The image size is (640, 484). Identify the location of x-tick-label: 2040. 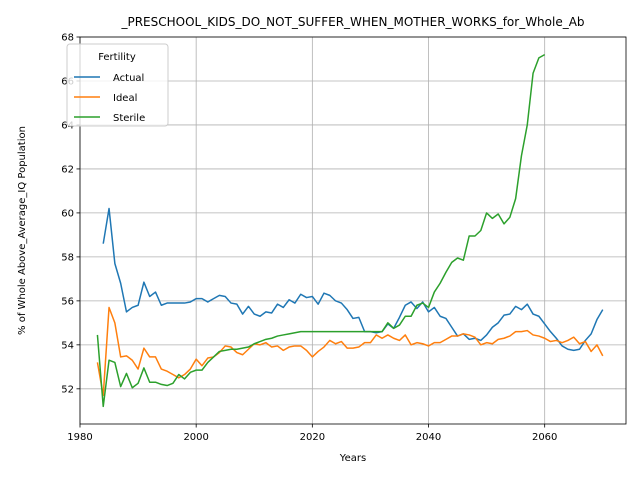
(428, 437).